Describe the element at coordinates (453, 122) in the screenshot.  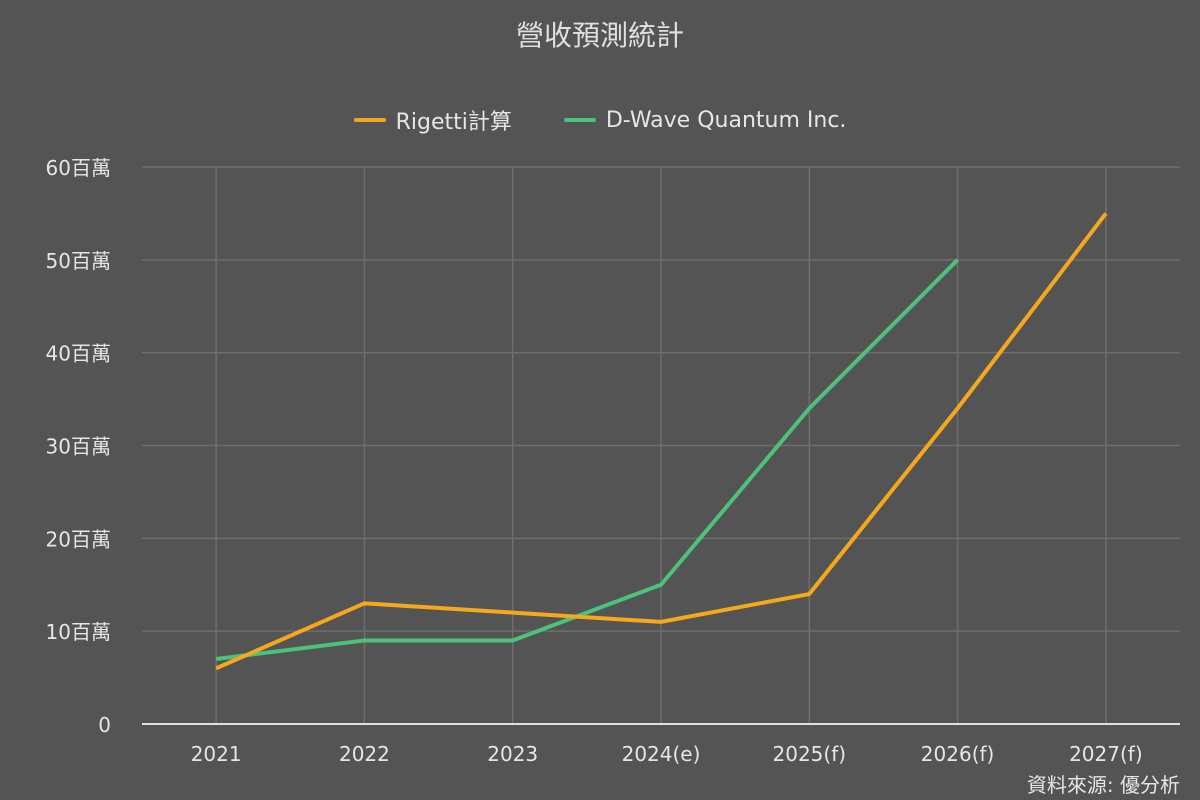
I see `legend-label-rigetti: Rigetti計算` at that location.